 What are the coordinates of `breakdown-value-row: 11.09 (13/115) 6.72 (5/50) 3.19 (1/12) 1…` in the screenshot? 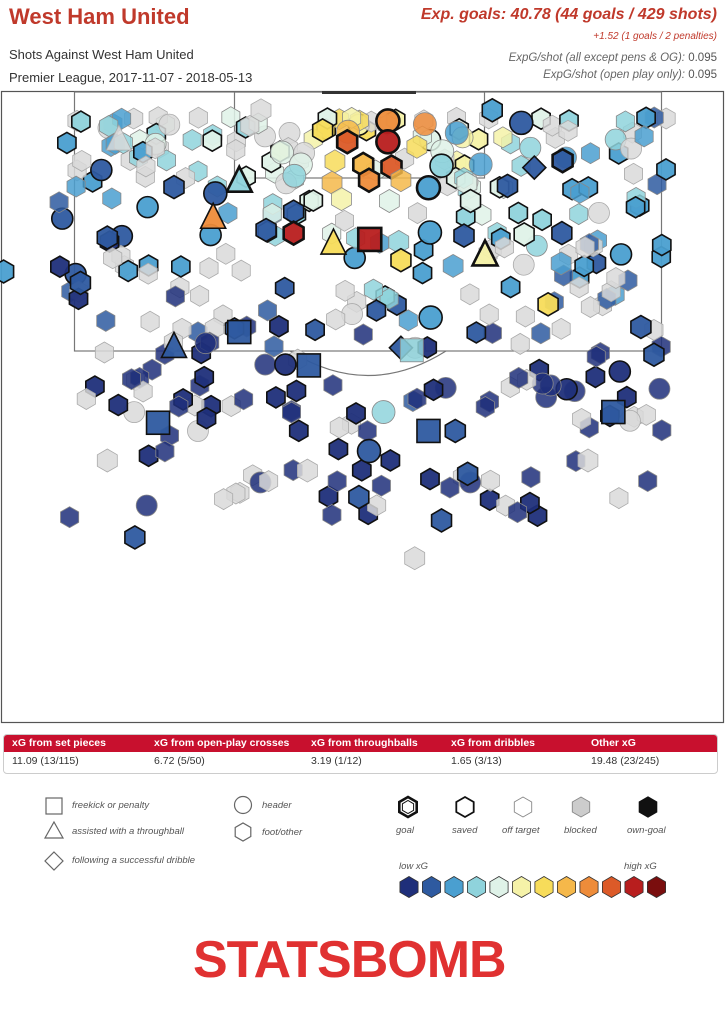 It's located at (360, 762).